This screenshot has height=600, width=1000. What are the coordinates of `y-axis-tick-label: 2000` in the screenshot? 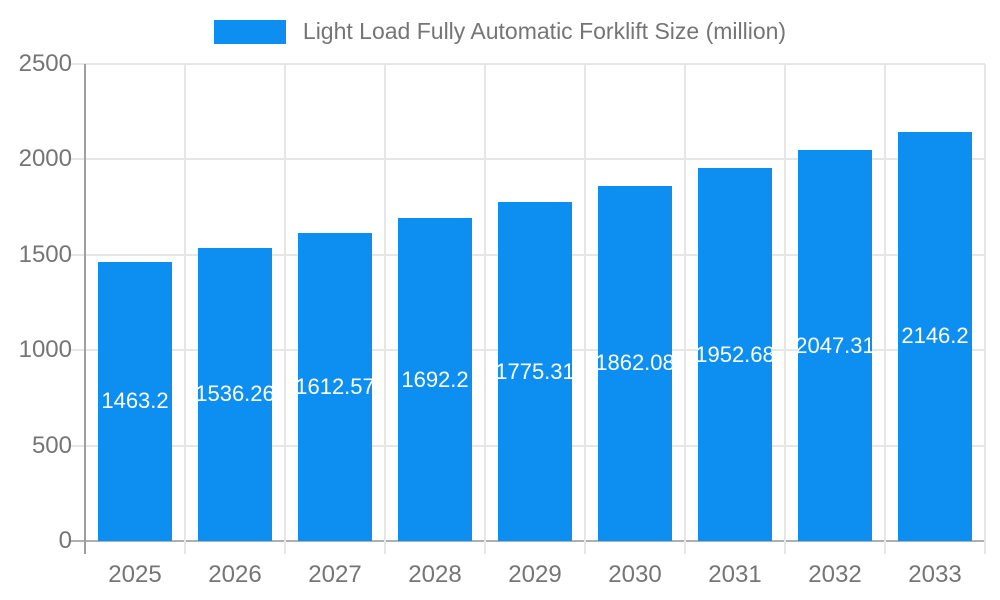 It's located at (45, 159).